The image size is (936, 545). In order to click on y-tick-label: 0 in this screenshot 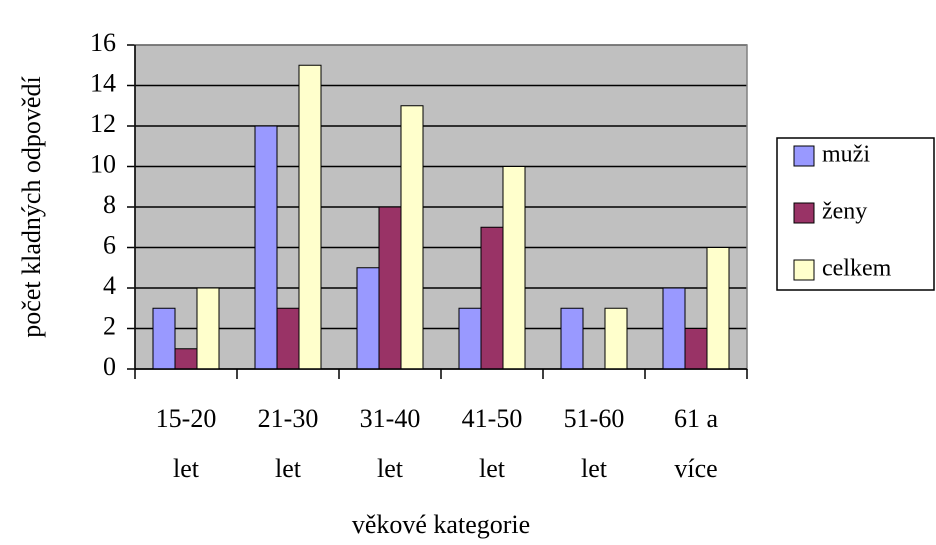, I will do `click(109, 366)`.